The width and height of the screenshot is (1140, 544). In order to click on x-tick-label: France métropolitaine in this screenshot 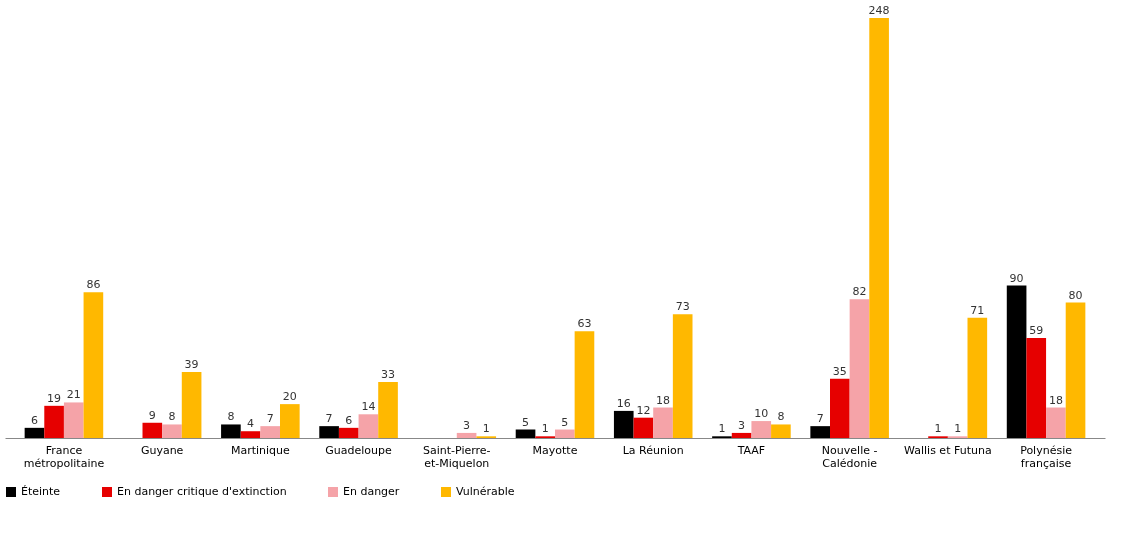, I will do `click(64, 456)`.